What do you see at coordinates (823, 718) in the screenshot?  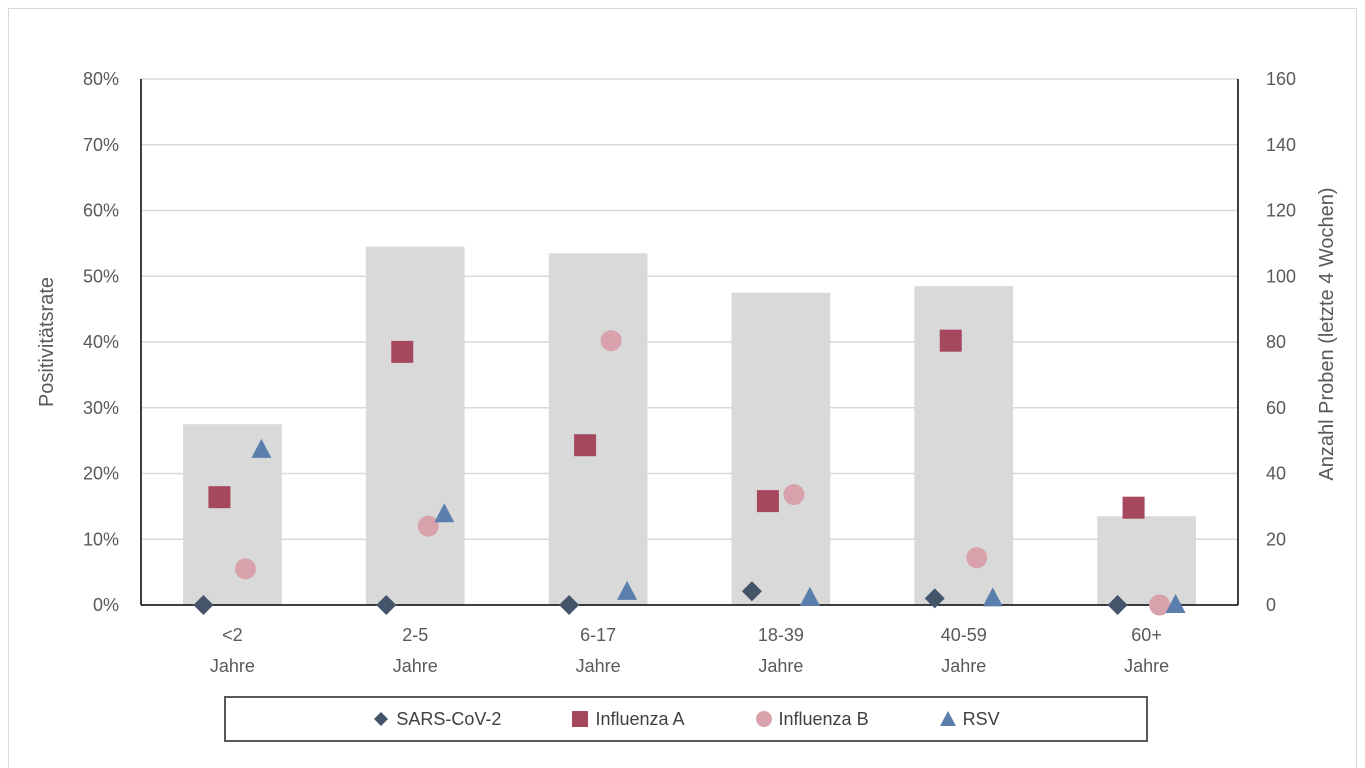 I see `legend-label: Influenza B` at bounding box center [823, 718].